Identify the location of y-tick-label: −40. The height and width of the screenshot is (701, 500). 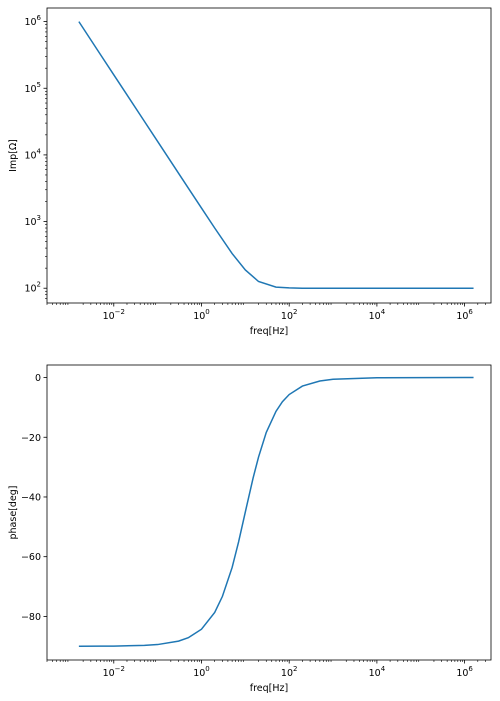
(31, 497).